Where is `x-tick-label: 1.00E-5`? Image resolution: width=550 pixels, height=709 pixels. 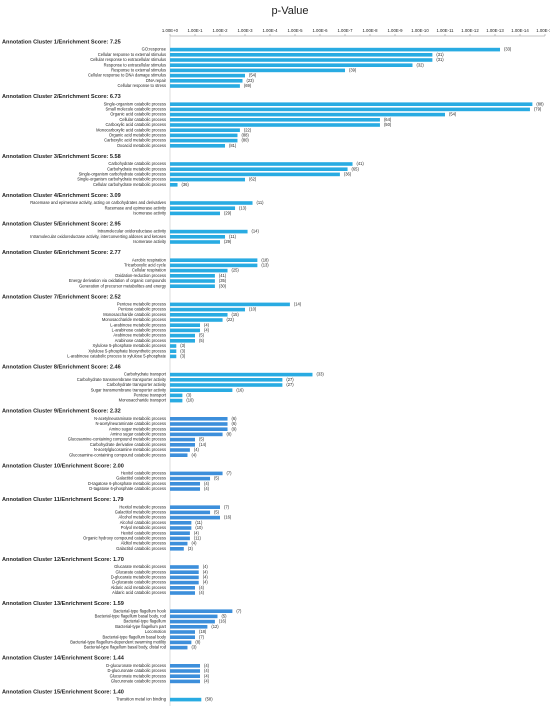 x-tick-label: 1.00E-5 is located at coordinates (295, 30).